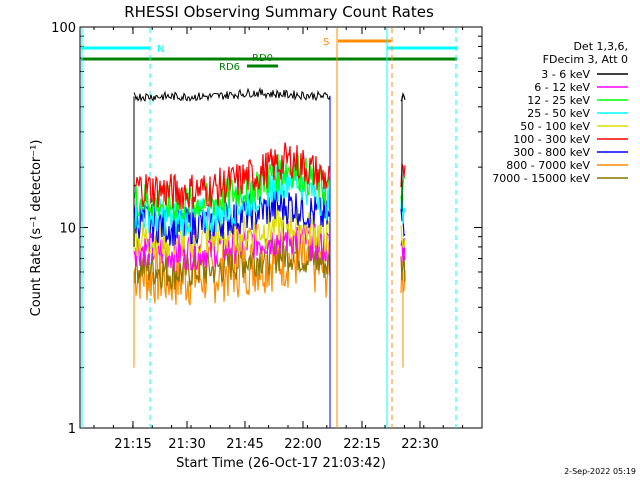 This screenshot has width=640, height=480. I want to click on legend-label-6: 300 - 800 keV, so click(551, 152).